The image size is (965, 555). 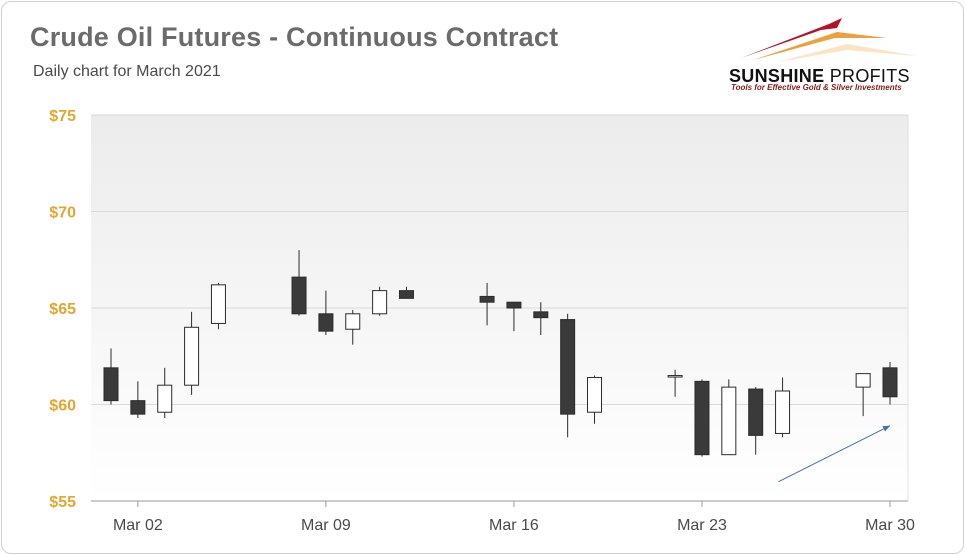 I want to click on y-tick-label: $75, so click(x=62, y=116).